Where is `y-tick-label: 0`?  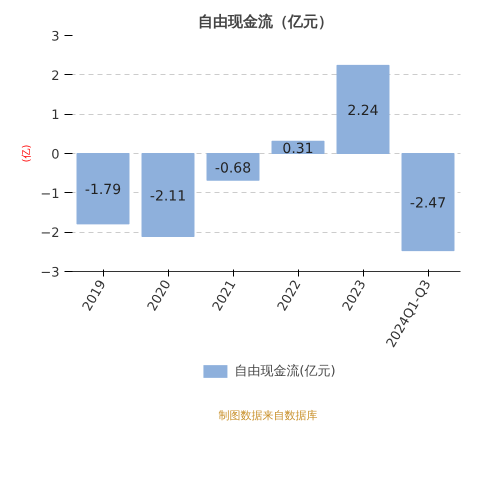 y-tick-label: 0 is located at coordinates (55, 155).